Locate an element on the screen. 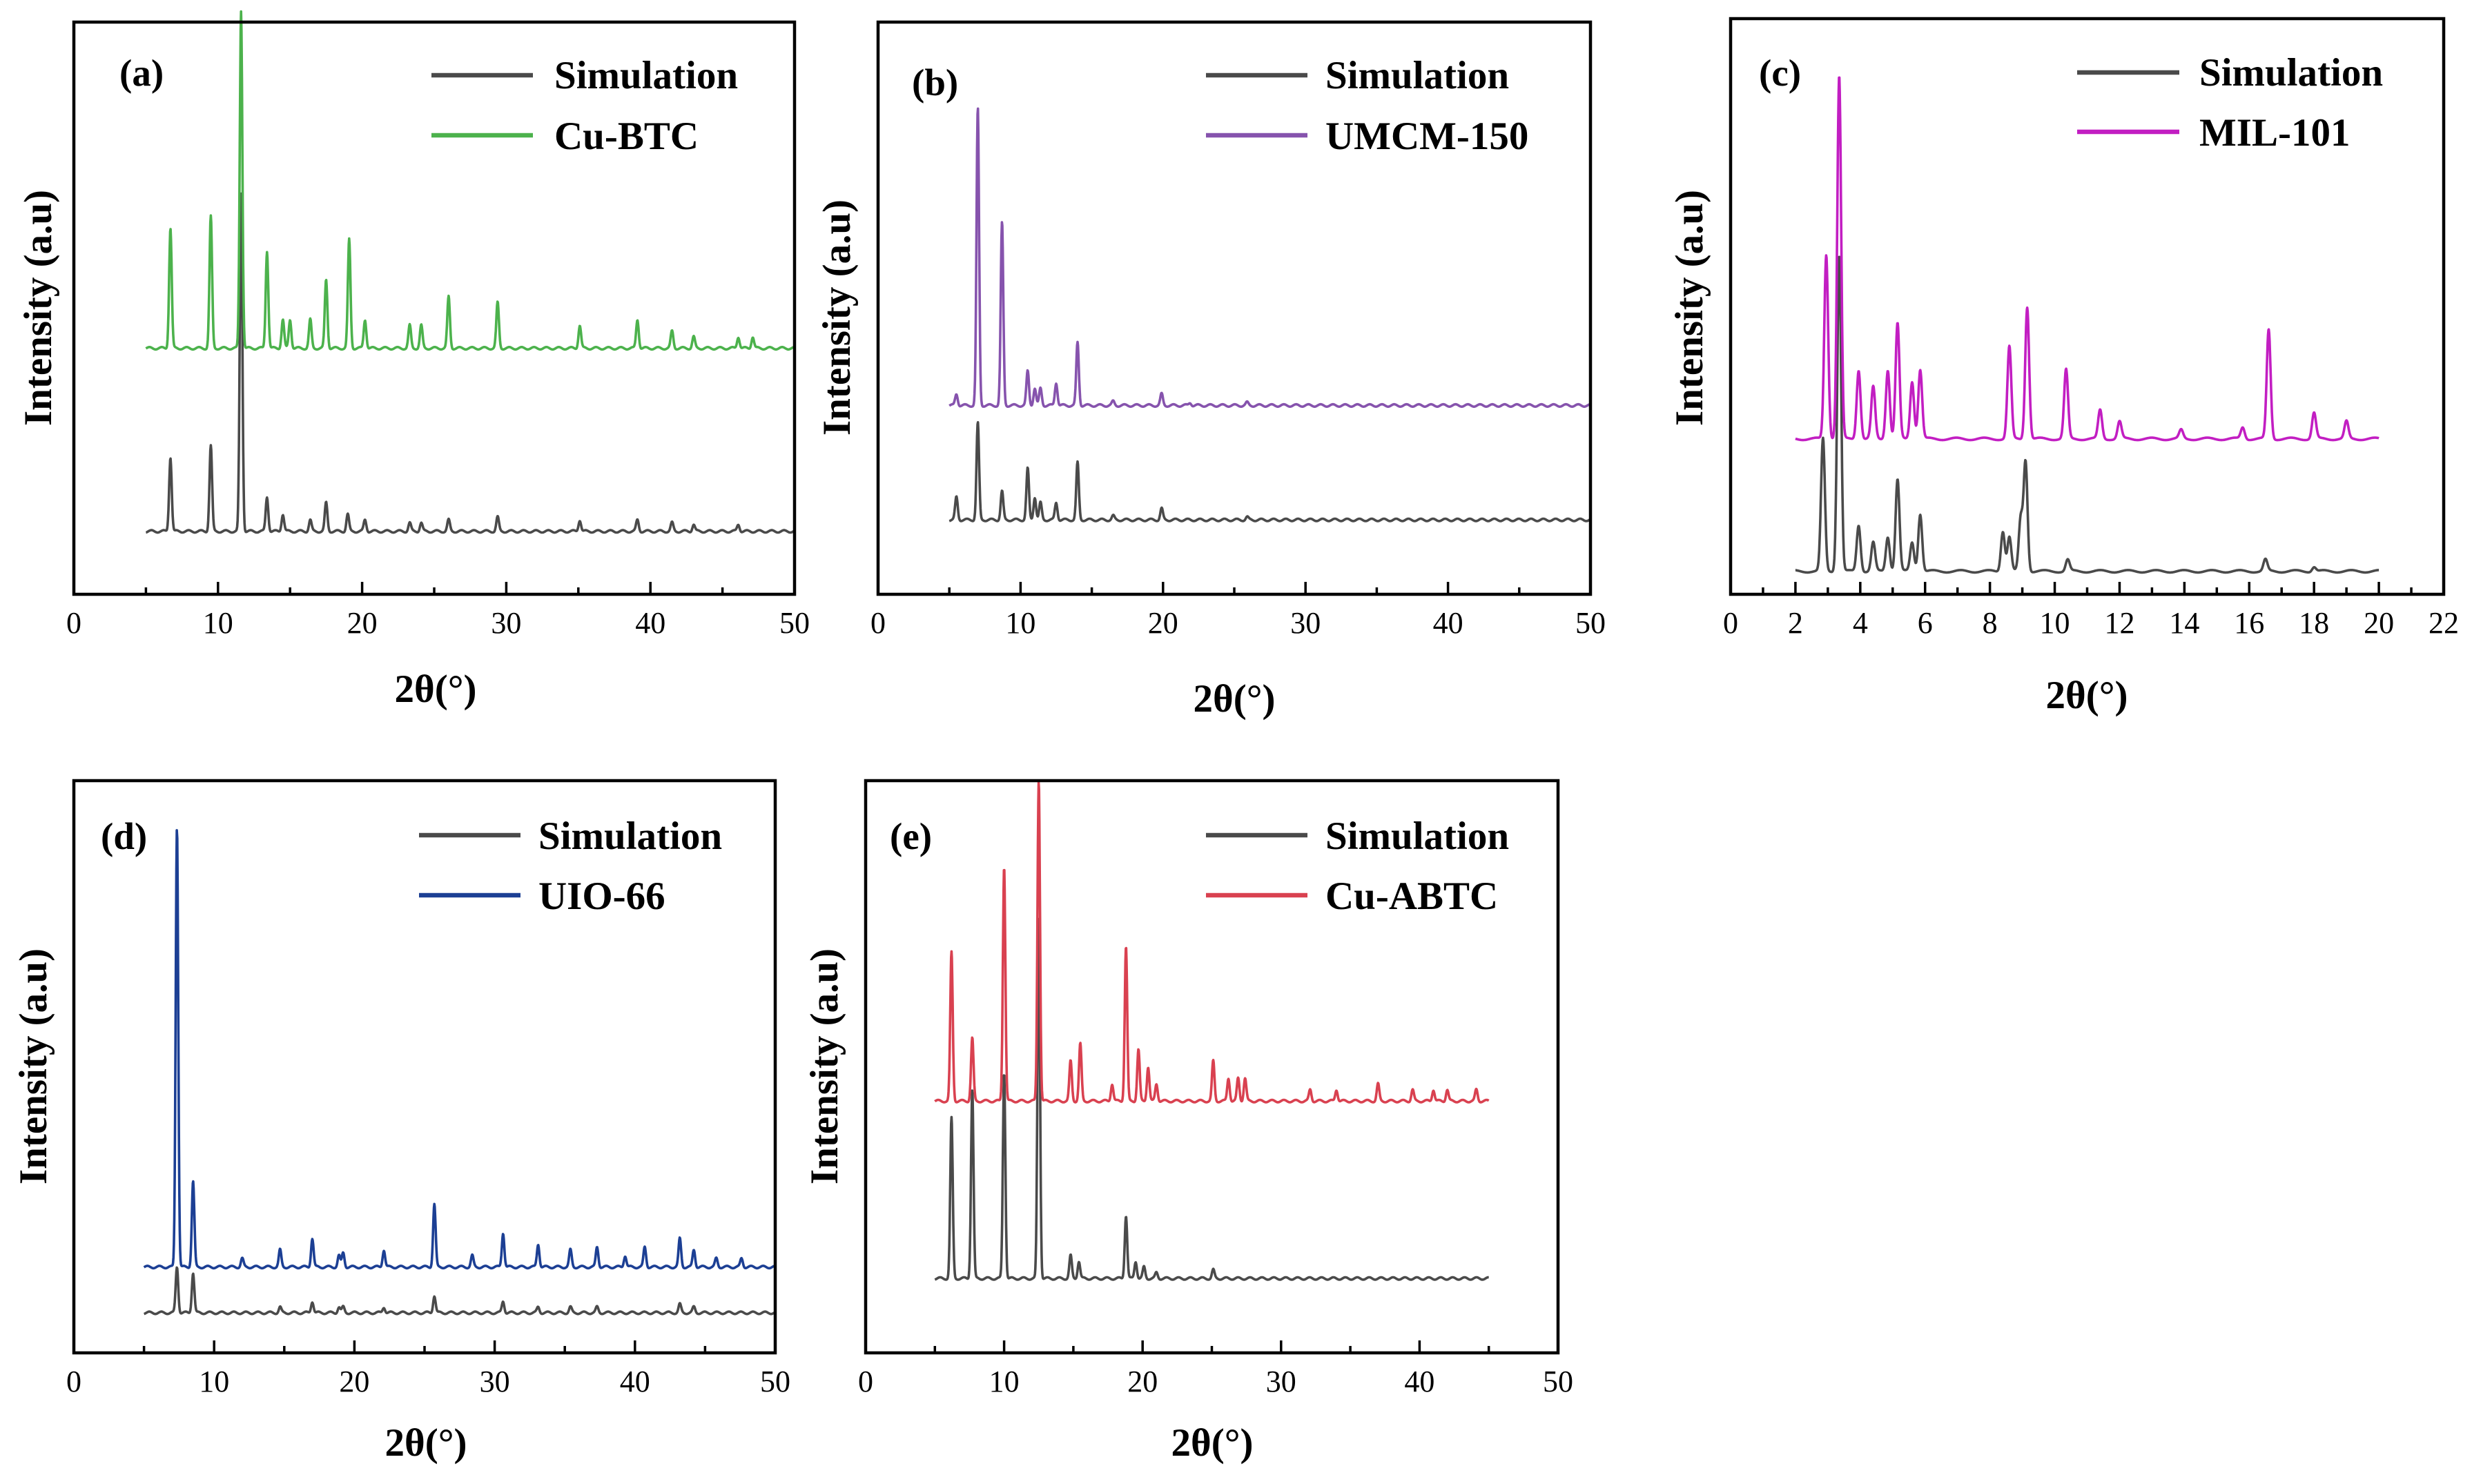 The width and height of the screenshot is (2472, 1484). panel-d-x-tick-label: 50 is located at coordinates (775, 1381).